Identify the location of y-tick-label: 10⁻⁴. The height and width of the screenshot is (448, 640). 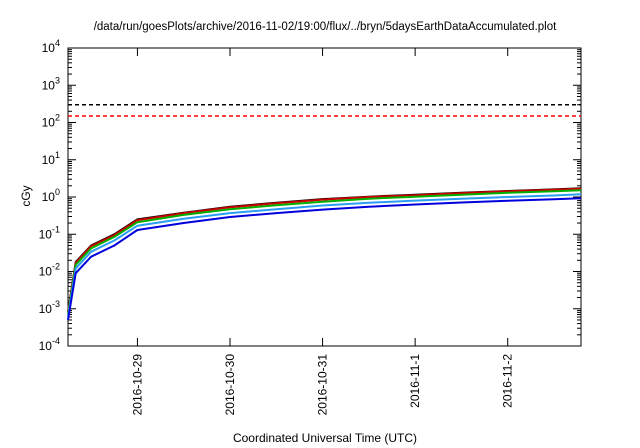
(49, 344).